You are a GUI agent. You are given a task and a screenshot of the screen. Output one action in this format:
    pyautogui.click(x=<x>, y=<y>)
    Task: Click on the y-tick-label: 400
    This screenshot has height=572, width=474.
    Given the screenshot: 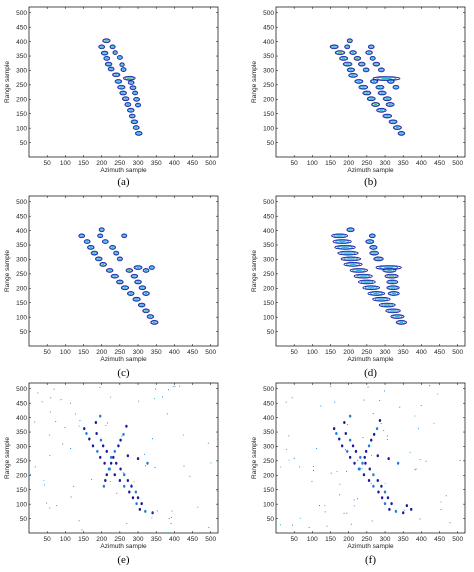 What is the action you would take?
    pyautogui.click(x=21, y=42)
    